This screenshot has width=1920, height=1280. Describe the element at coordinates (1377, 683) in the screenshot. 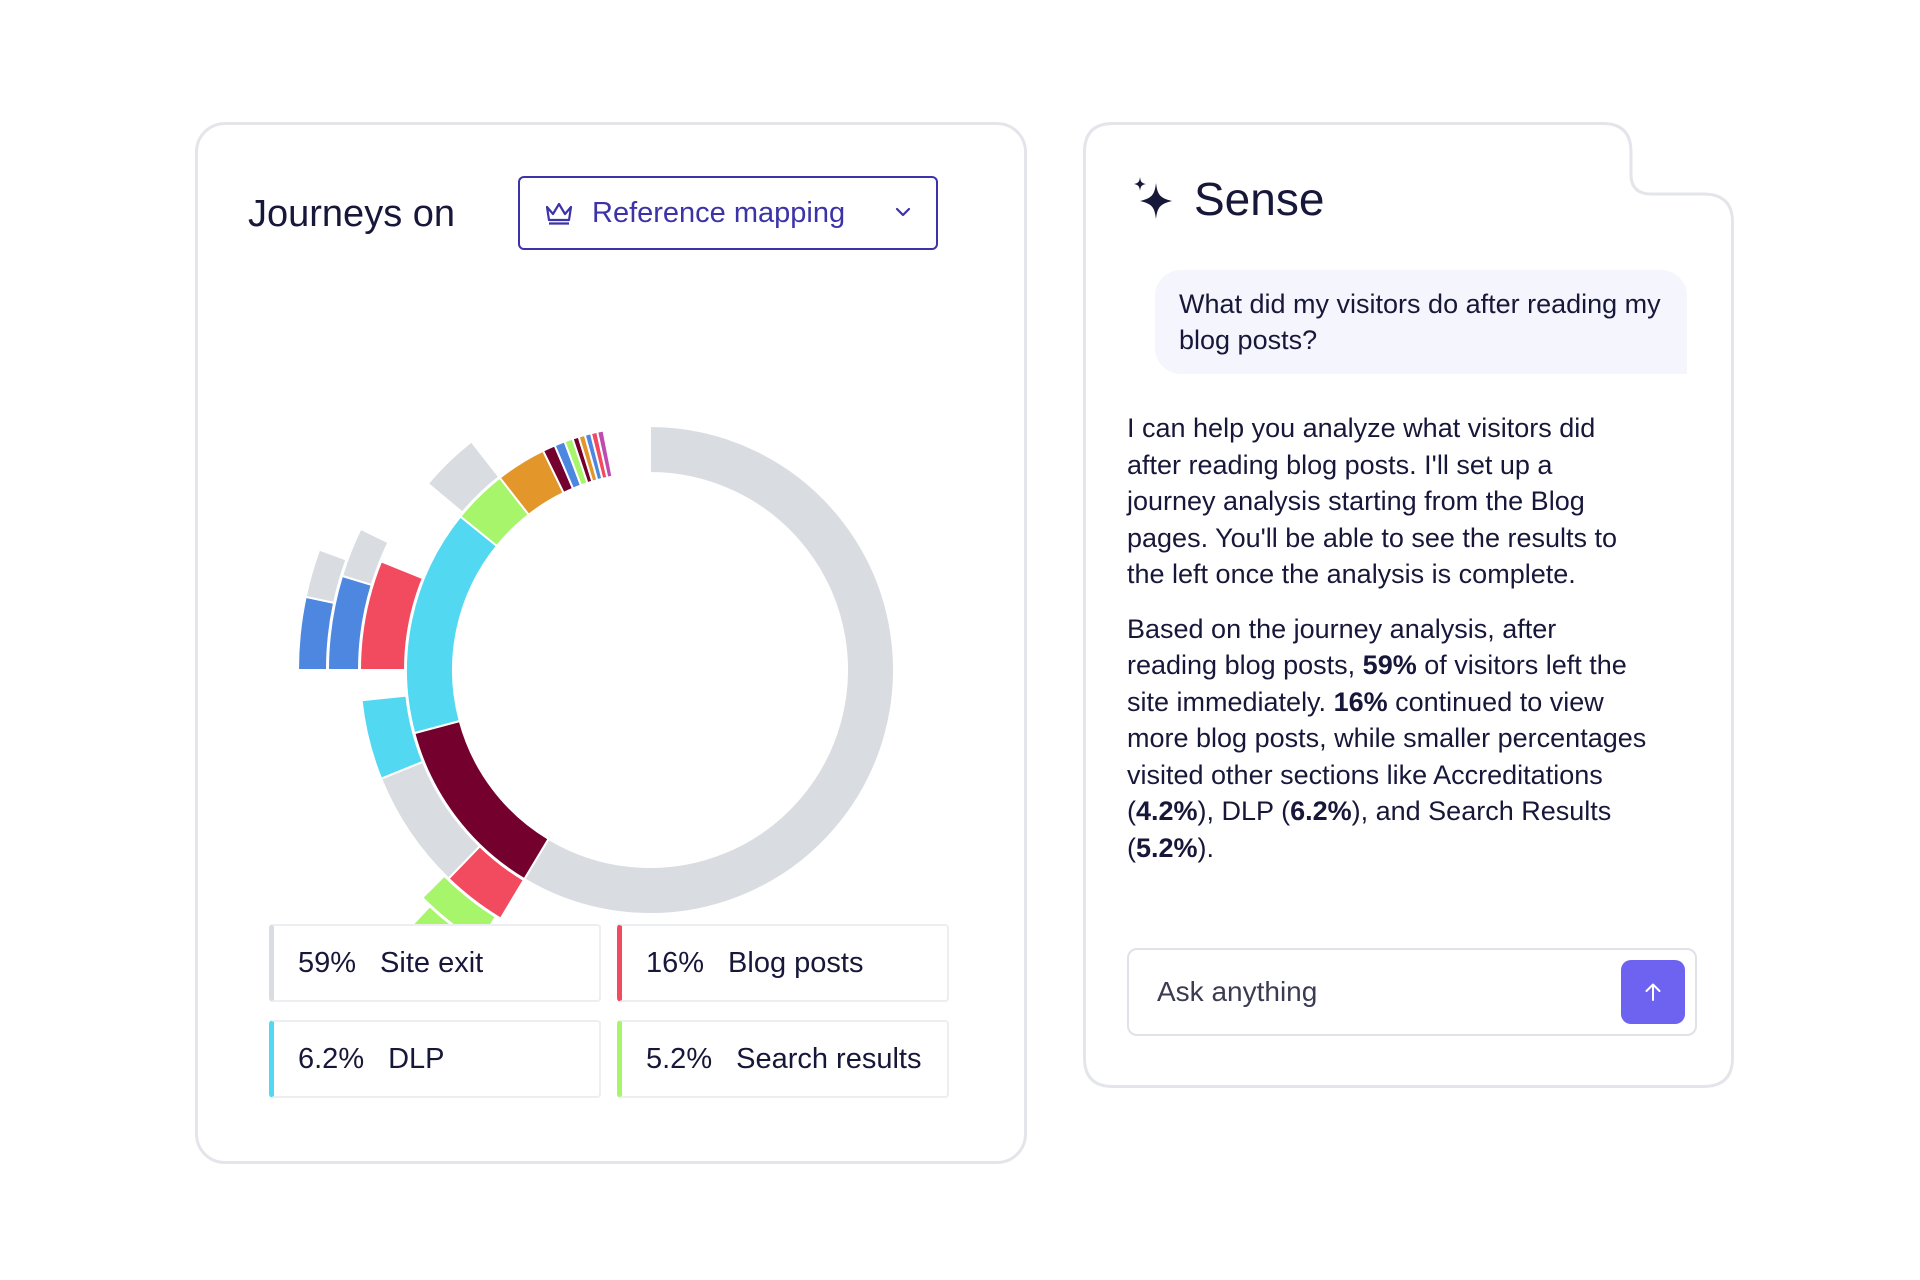

I see `reply-text: of visitors left the site immediately.` at that location.